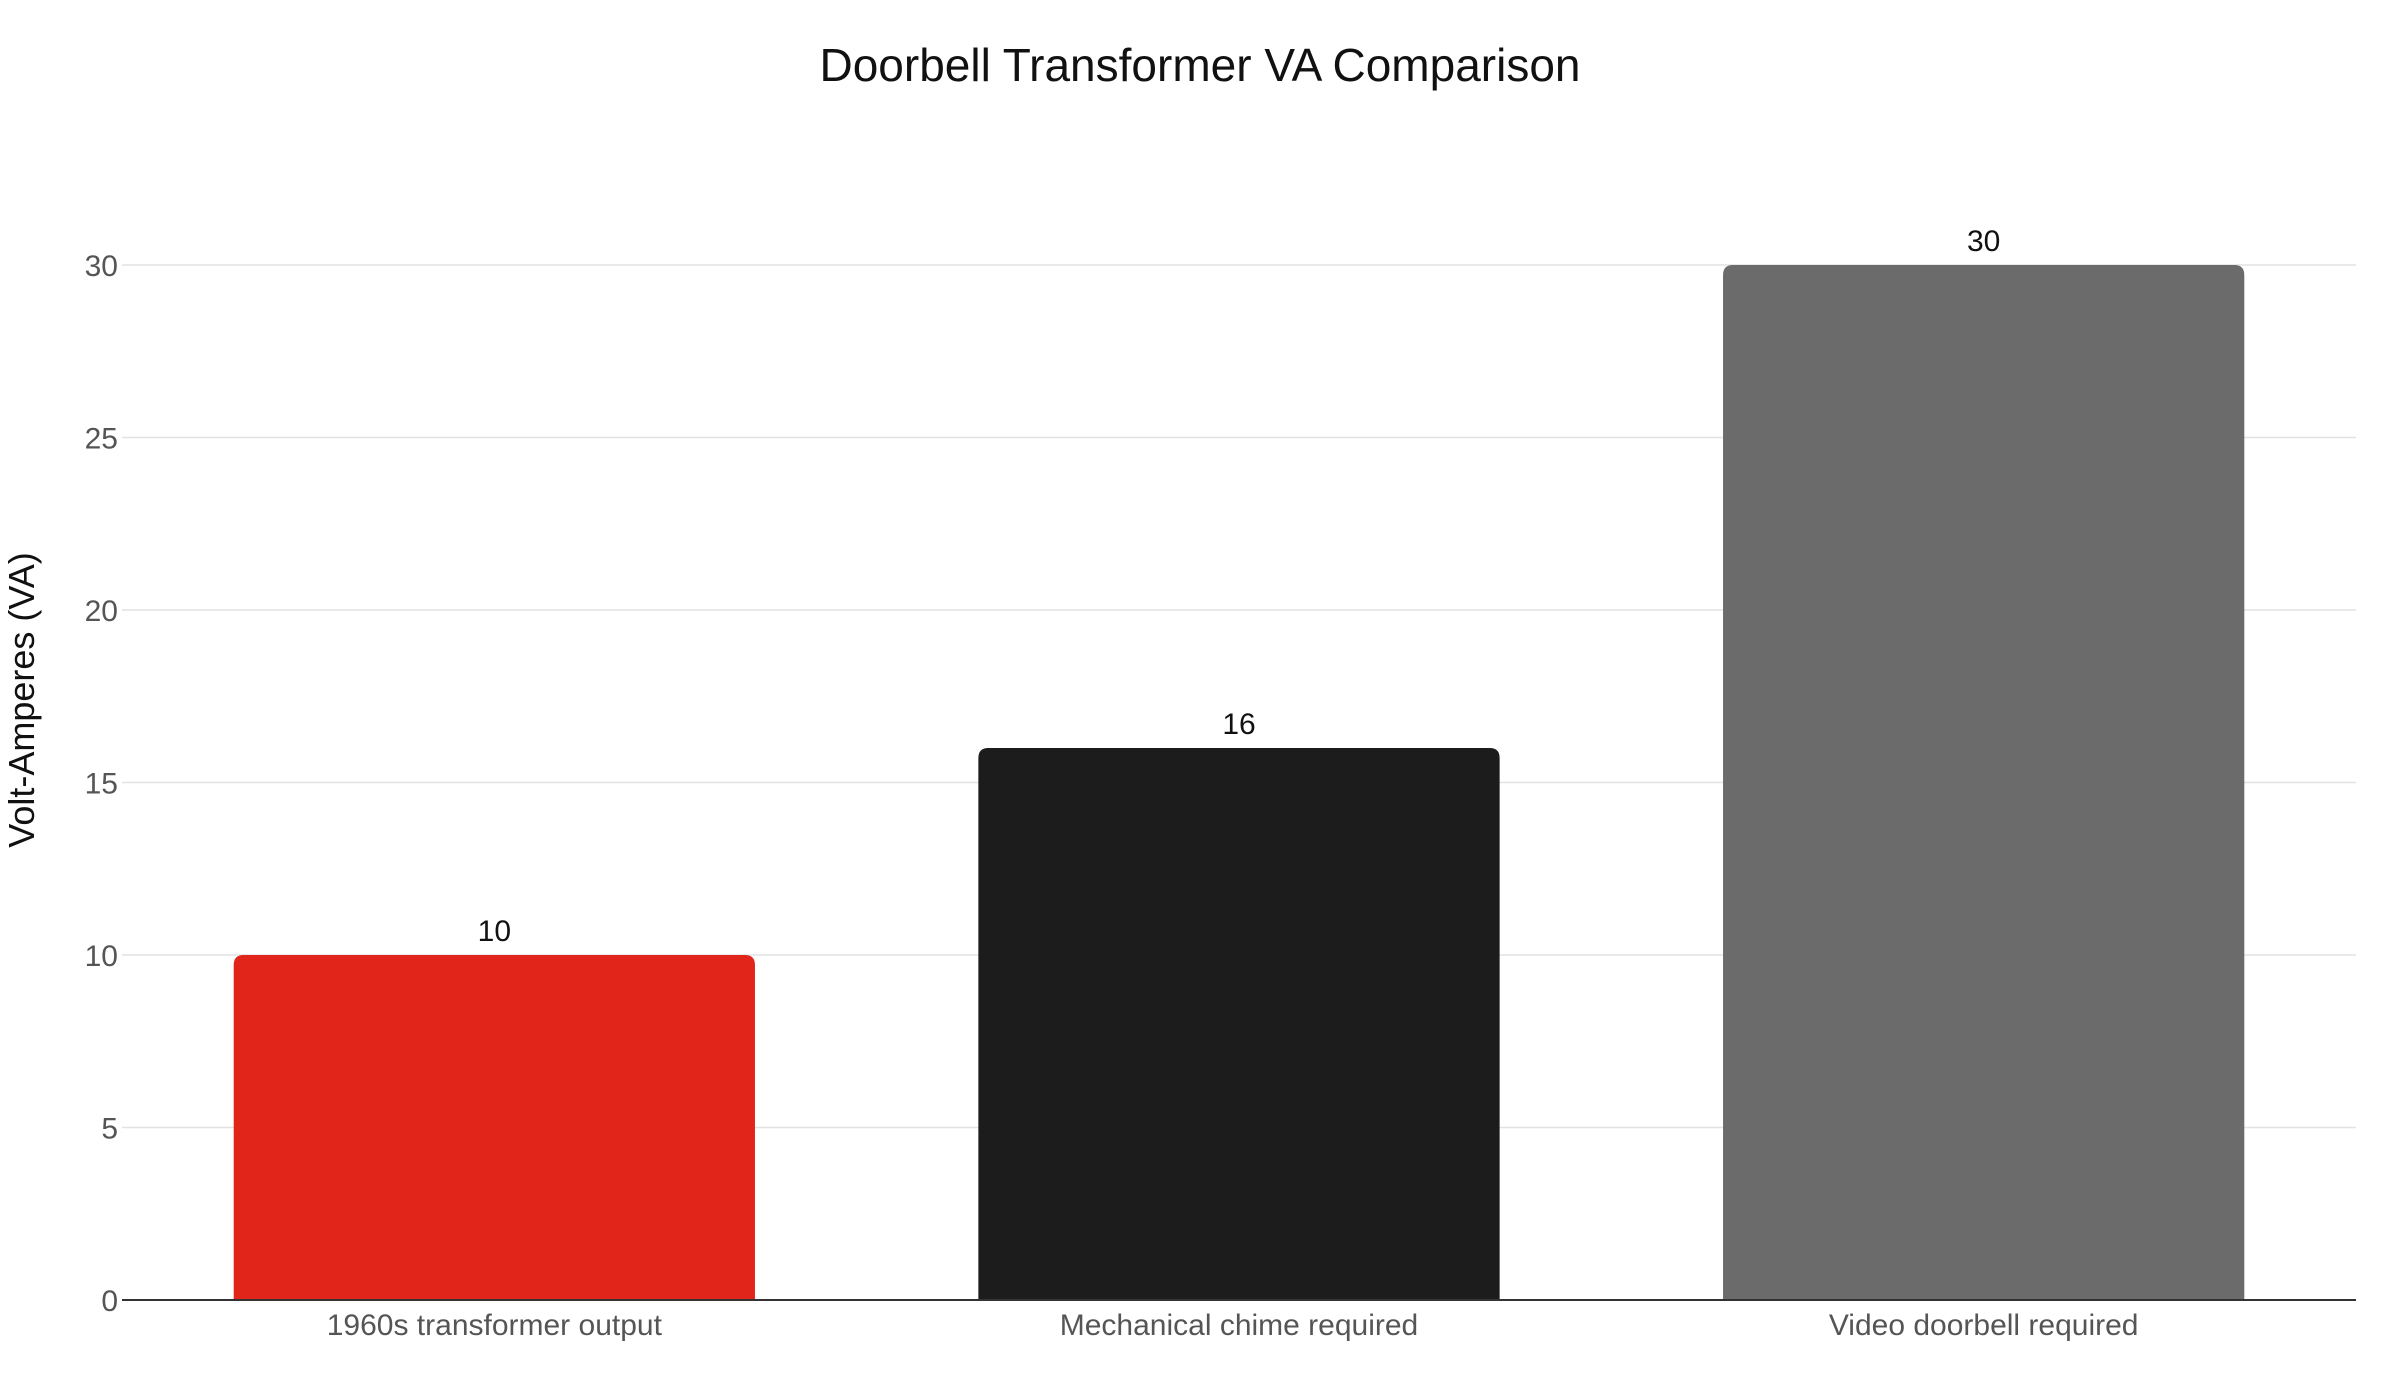 This screenshot has height=1400, width=2400. Describe the element at coordinates (101, 439) in the screenshot. I see `y-tick-label: 25` at that location.